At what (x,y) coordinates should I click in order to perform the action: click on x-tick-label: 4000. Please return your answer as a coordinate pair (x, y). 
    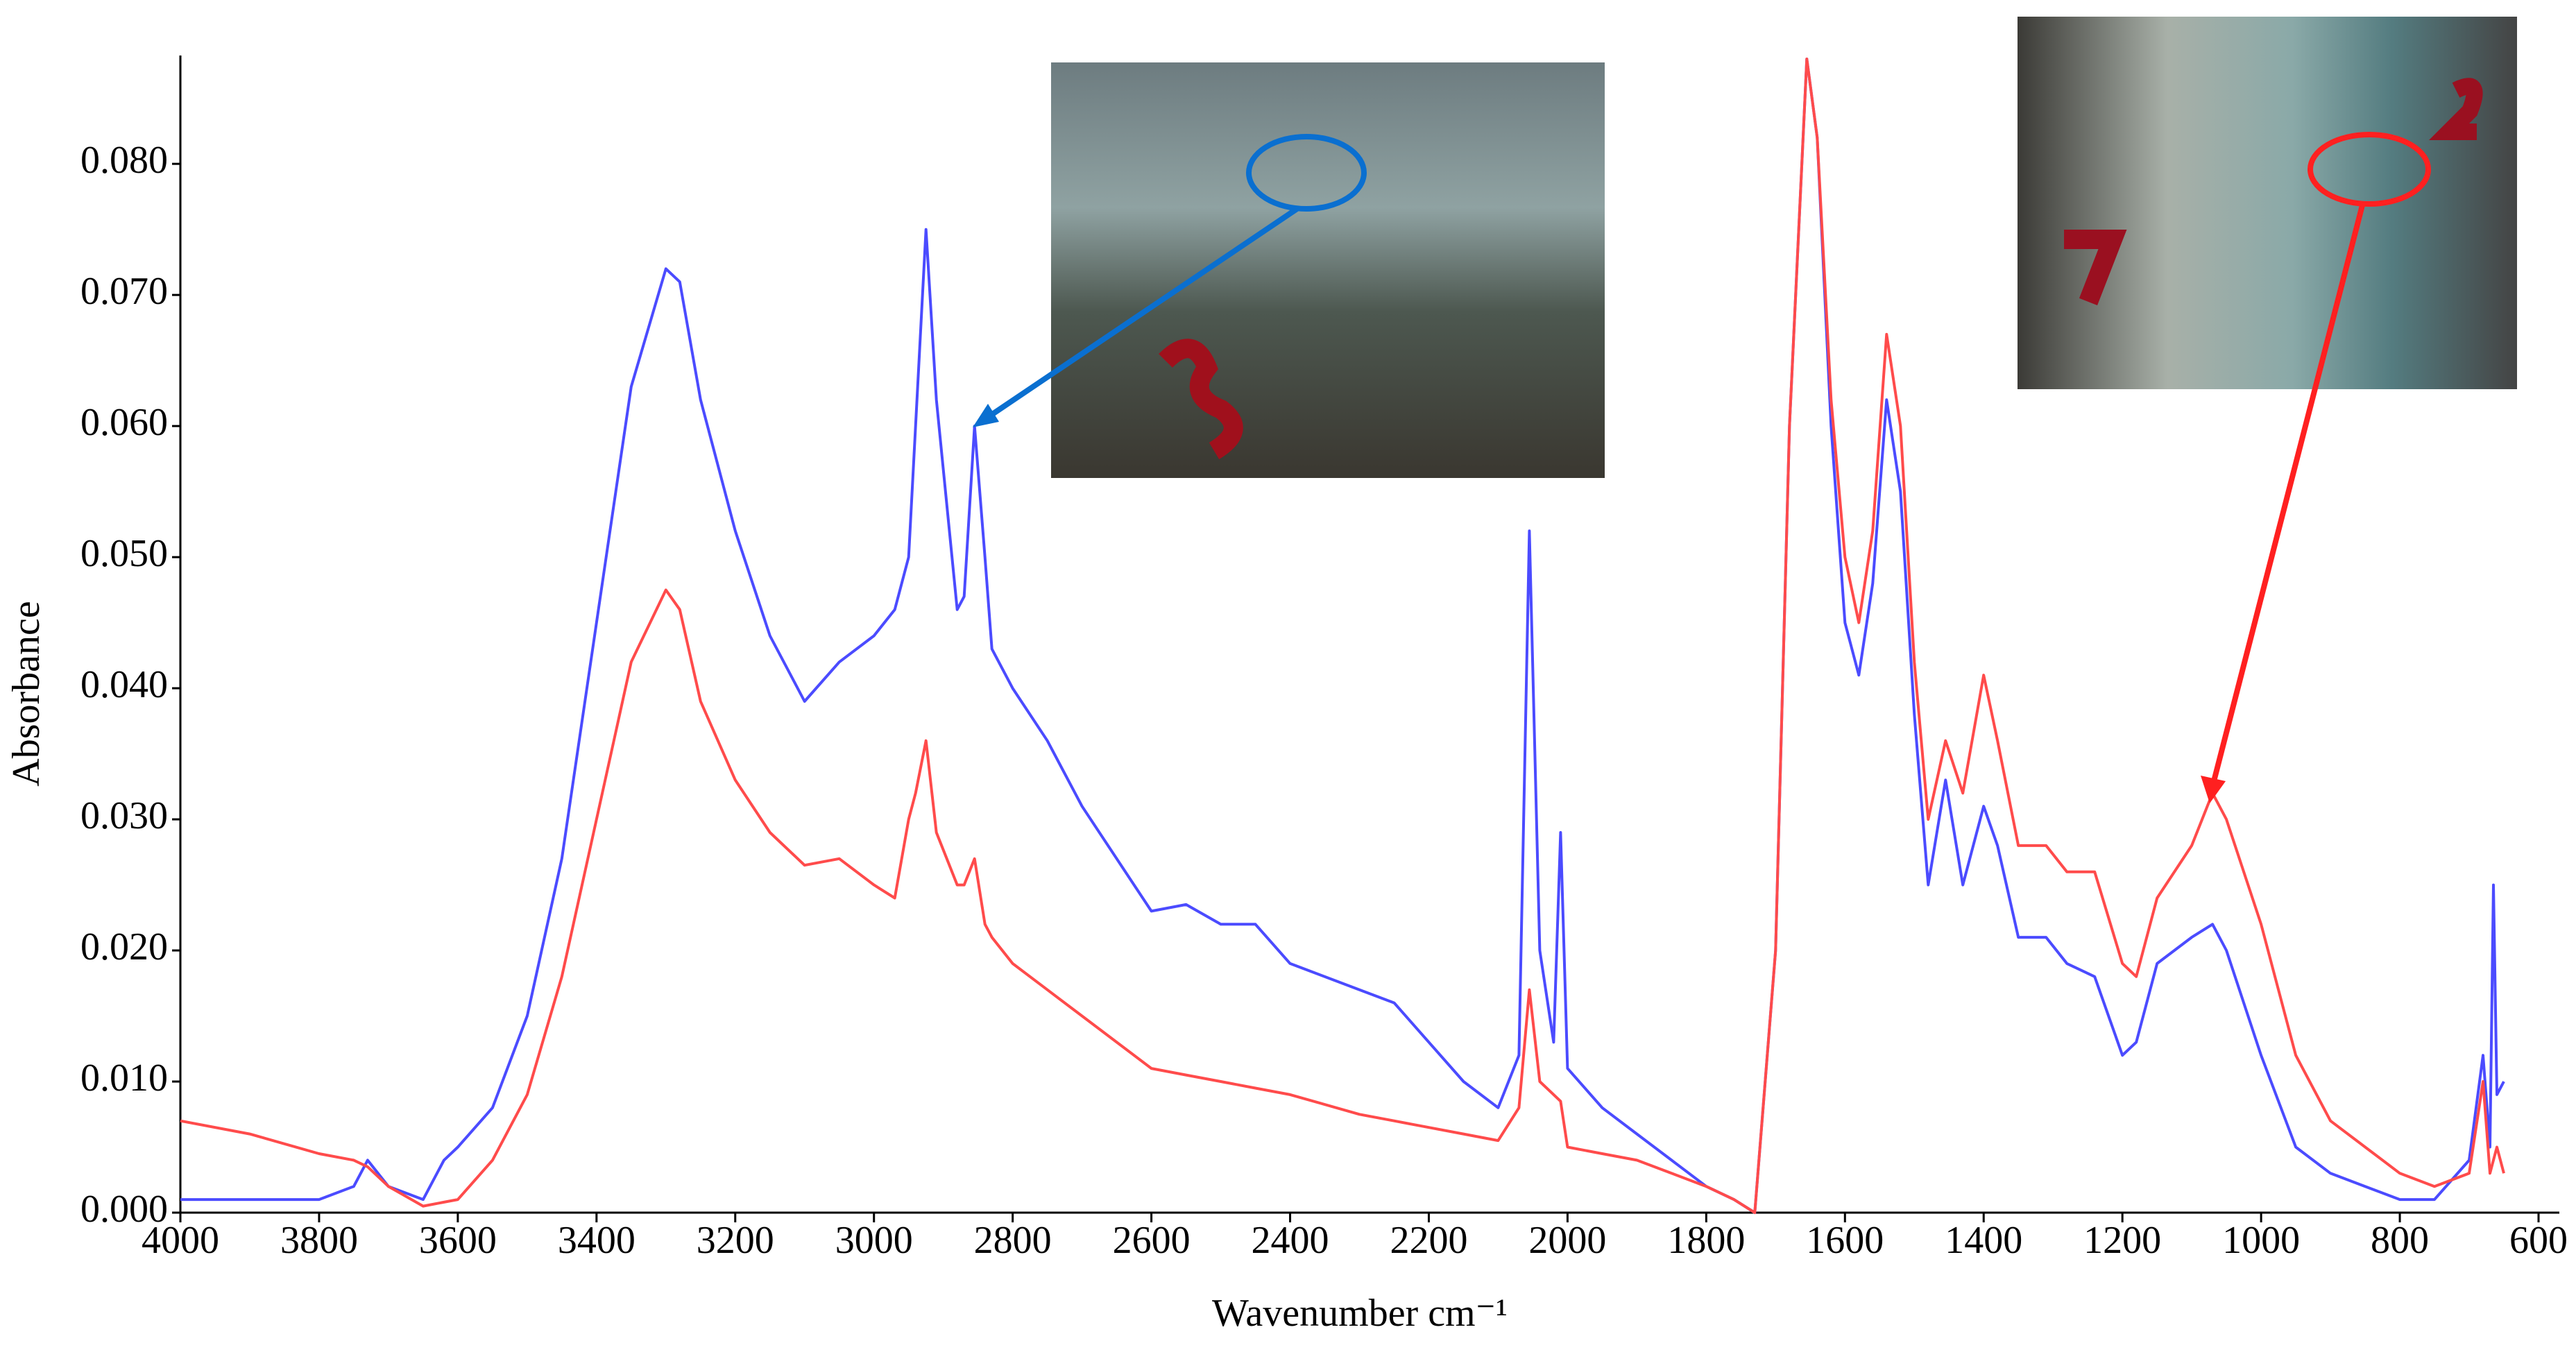
    Looking at the image, I should click on (180, 1240).